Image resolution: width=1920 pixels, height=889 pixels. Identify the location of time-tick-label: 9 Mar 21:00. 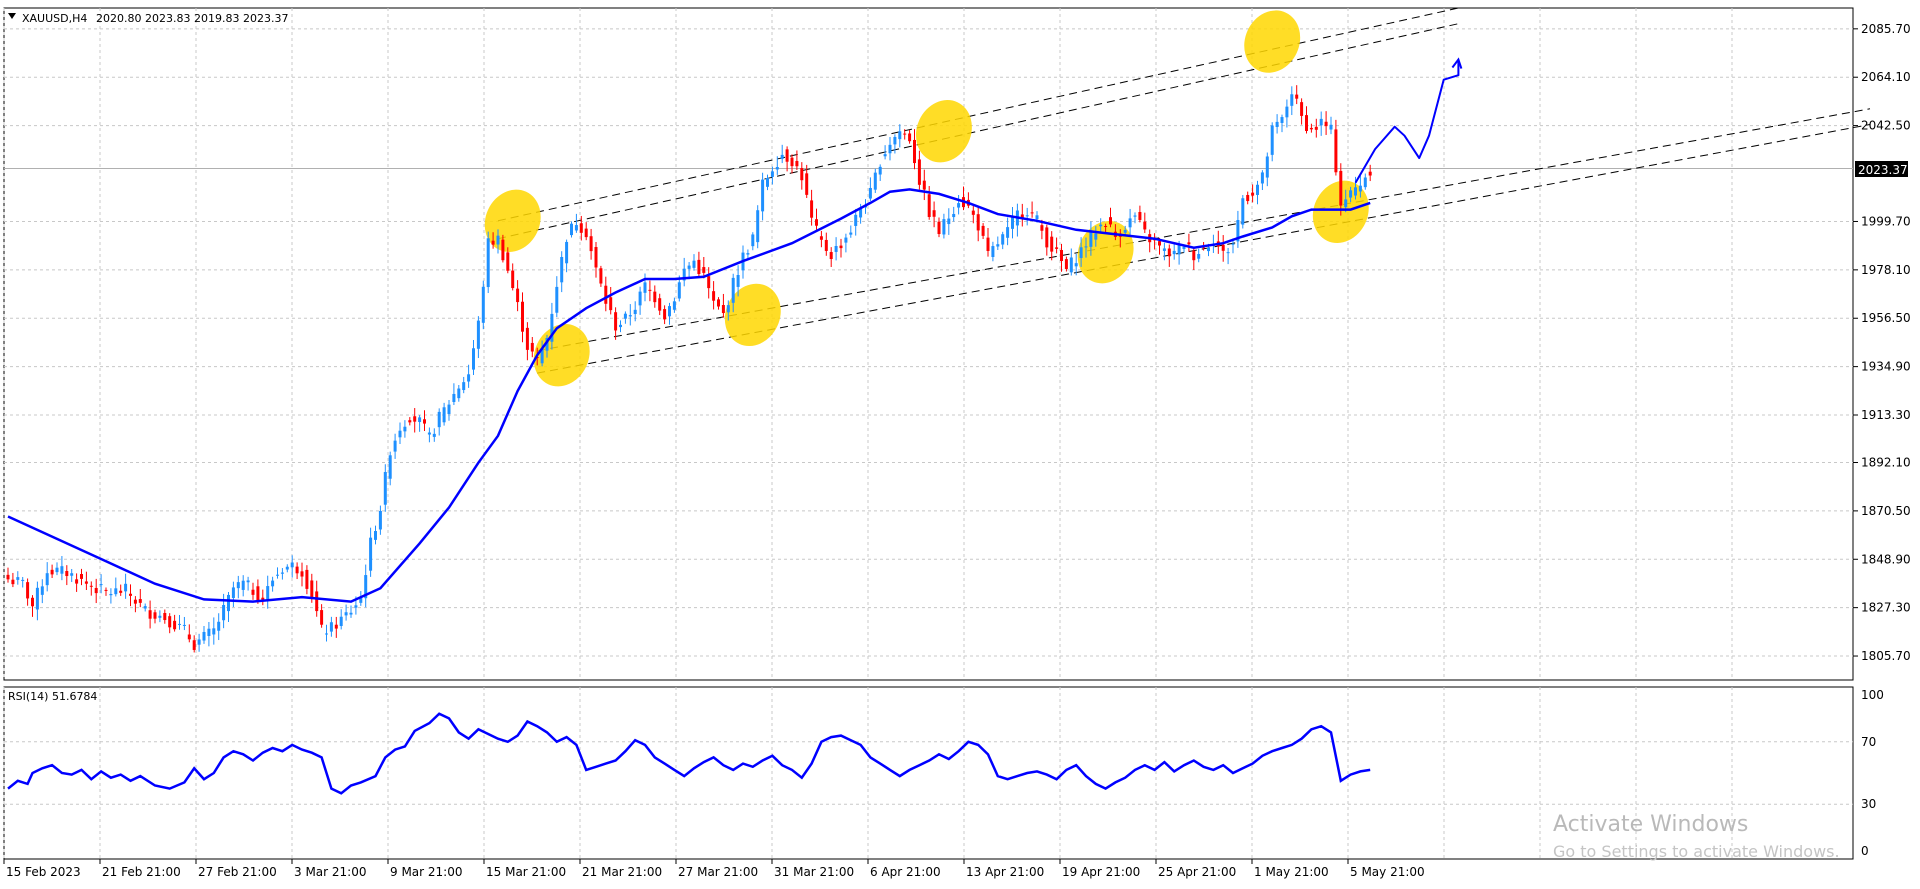
(426, 872).